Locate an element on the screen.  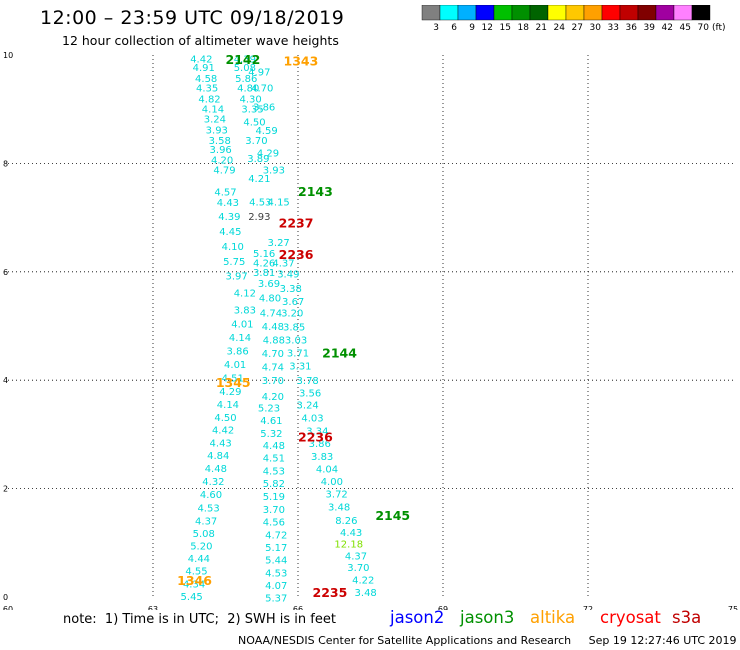
swh-value: 4.88 is located at coordinates (274, 341).